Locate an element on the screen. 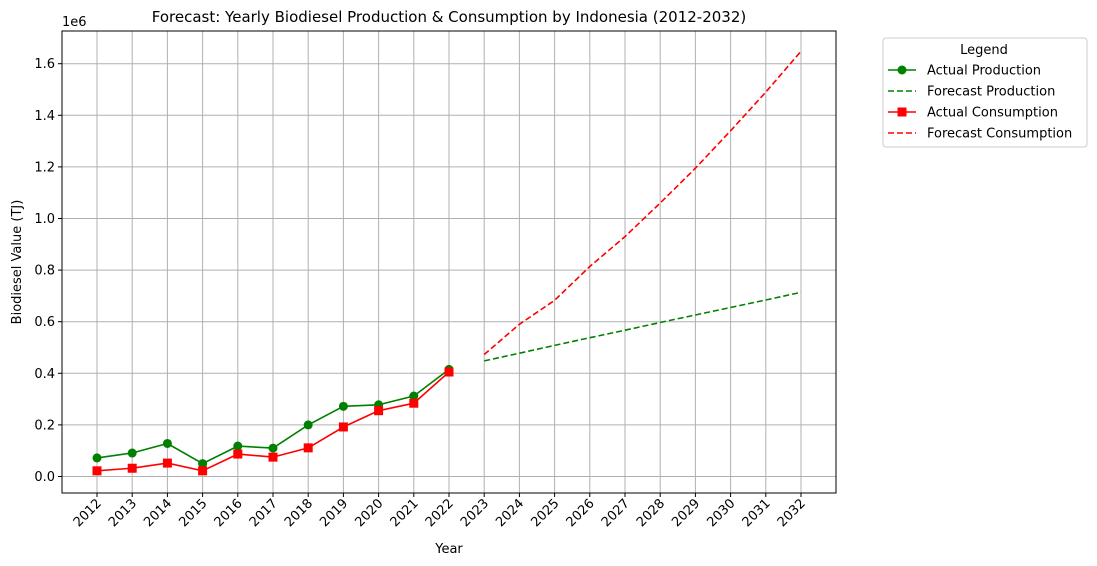  legend-item-actual-consumption: Actual Consumption is located at coordinates (973, 113).